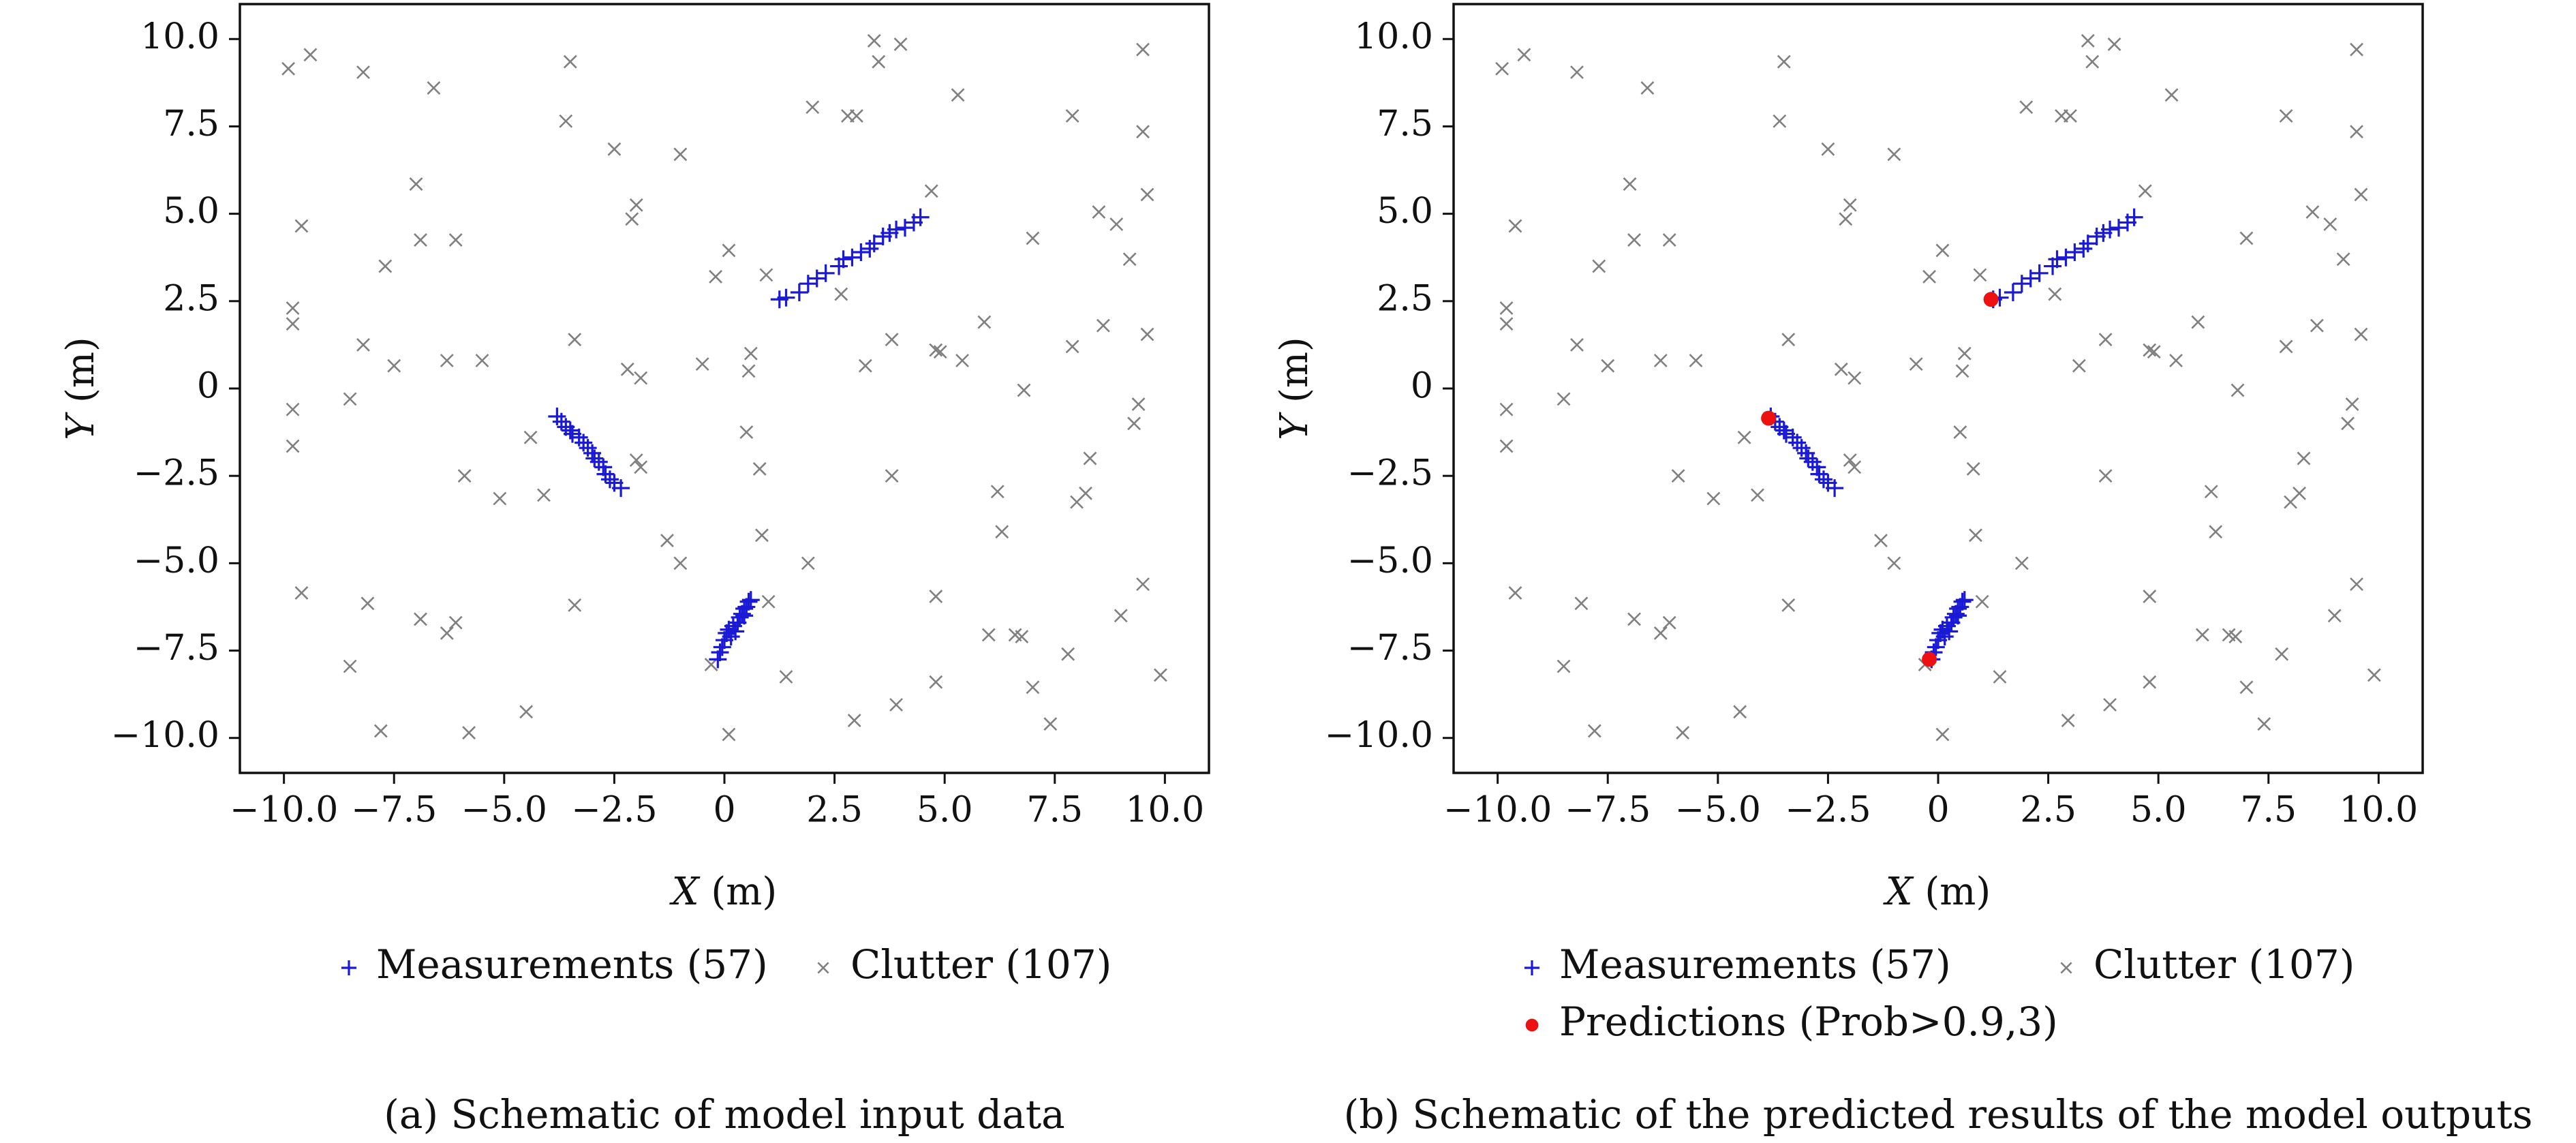 The width and height of the screenshot is (2576, 1143). What do you see at coordinates (1718, 810) in the screenshot?
I see `x-tick-label: −5.0` at bounding box center [1718, 810].